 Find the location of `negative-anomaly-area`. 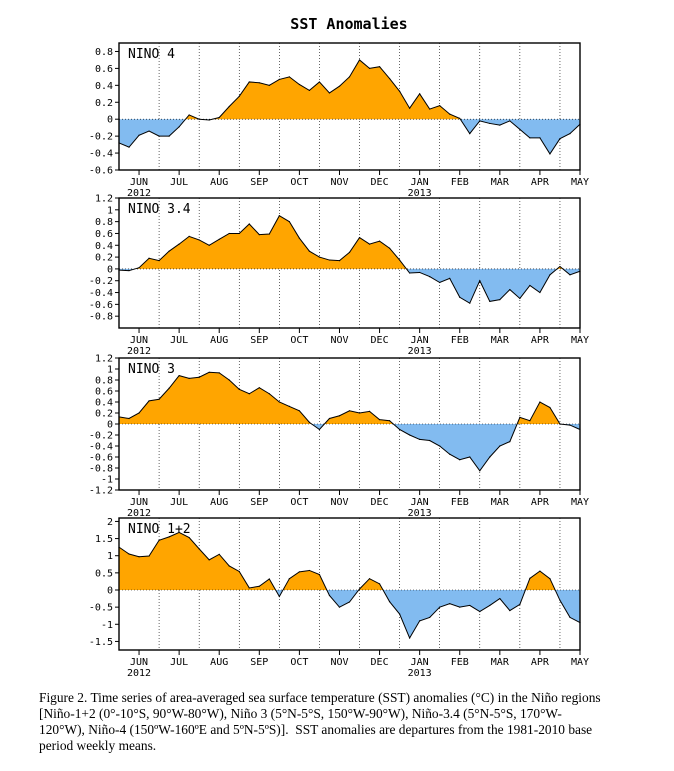

negative-anomaly-area is located at coordinates (427, 614).